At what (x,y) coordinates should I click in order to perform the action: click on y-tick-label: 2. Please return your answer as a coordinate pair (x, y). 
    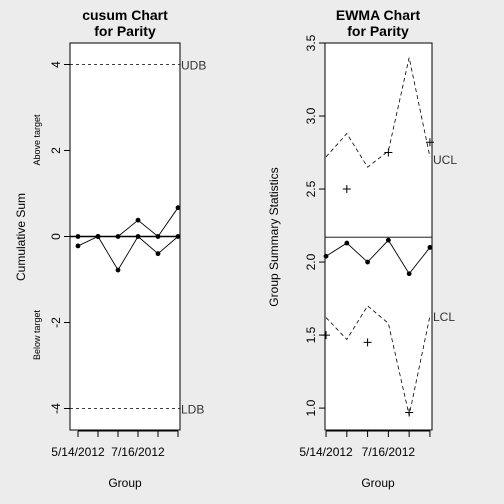
    Looking at the image, I should click on (56, 150).